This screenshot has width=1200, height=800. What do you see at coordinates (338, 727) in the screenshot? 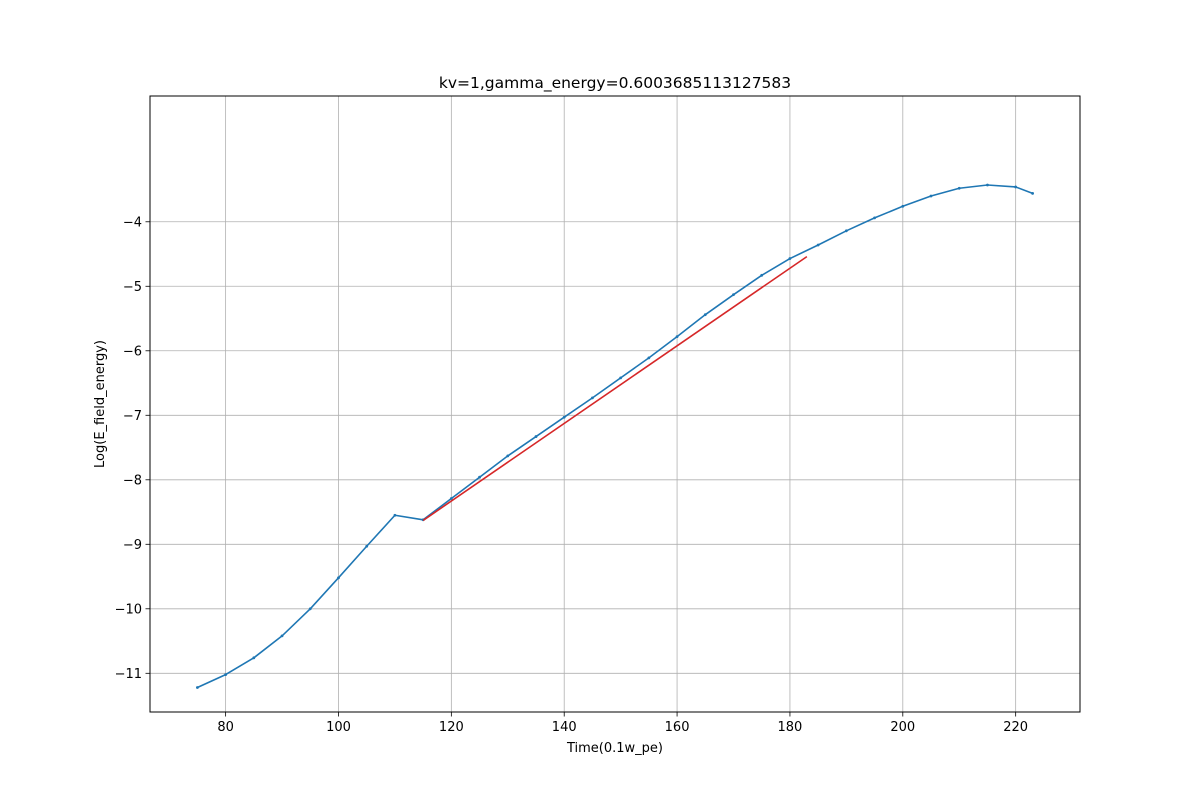
I see `x-tick-label: 100` at bounding box center [338, 727].